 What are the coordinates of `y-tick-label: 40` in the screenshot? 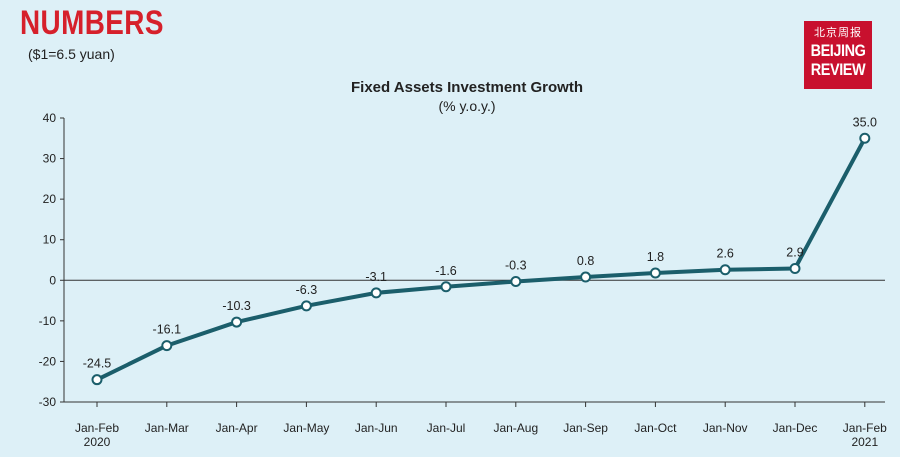 It's located at (50, 118).